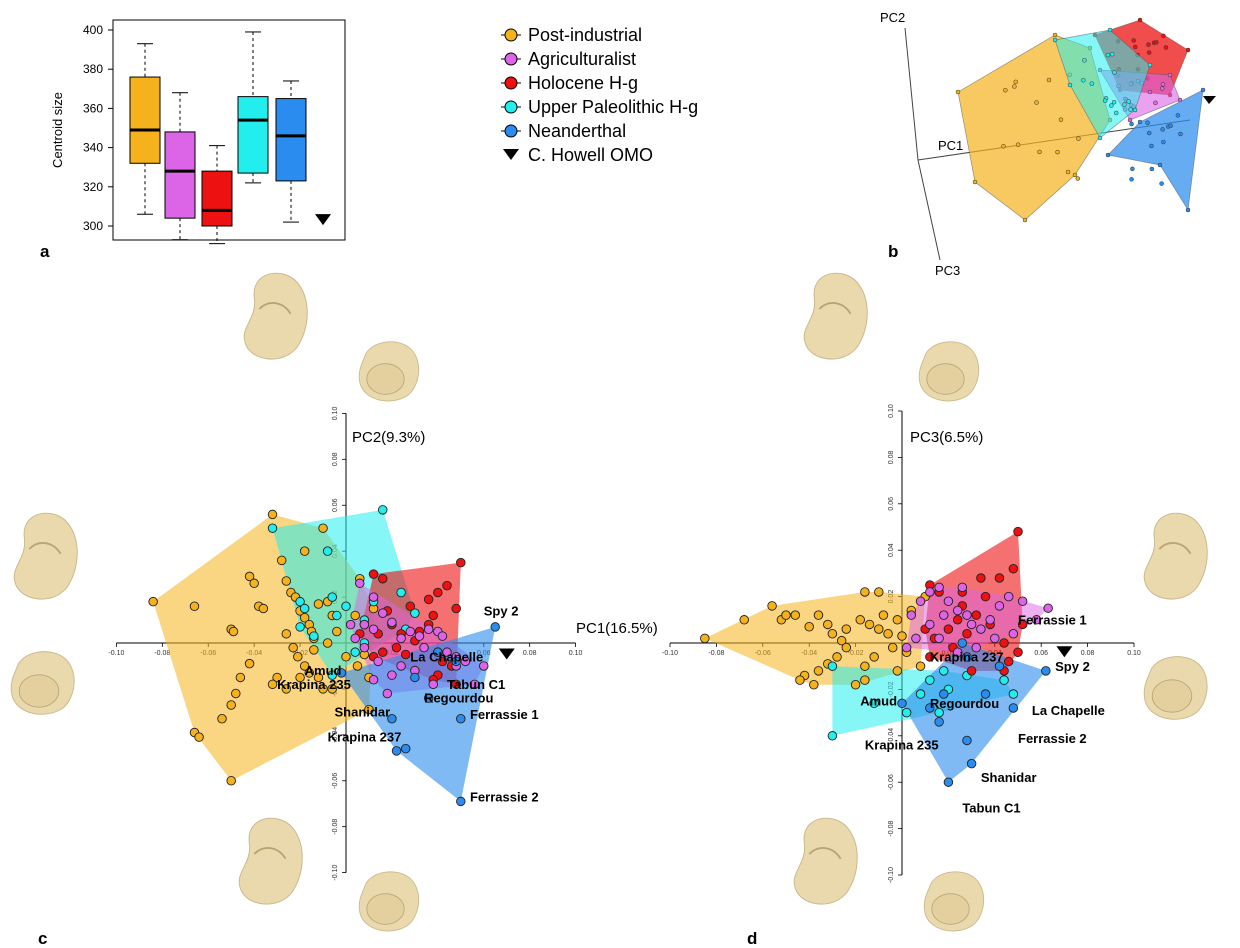 This screenshot has height=948, width=1240. Describe the element at coordinates (891, 875) in the screenshot. I see `y-tick-label: -0.10` at that location.